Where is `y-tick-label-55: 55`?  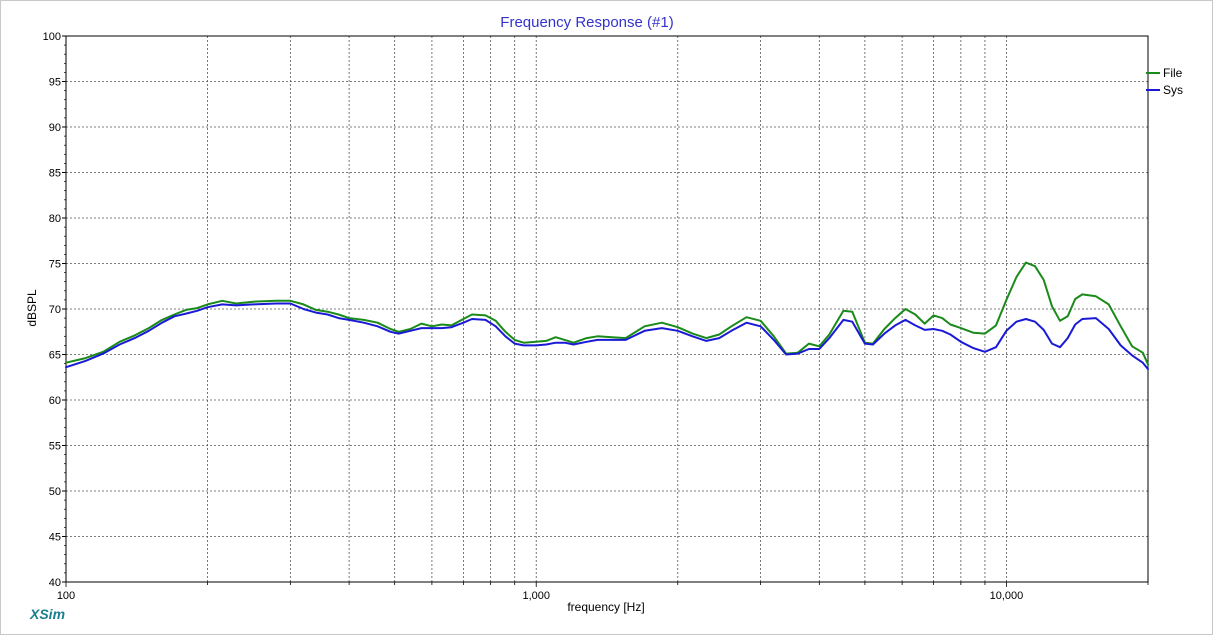
y-tick-label-55: 55 is located at coordinates (55, 447).